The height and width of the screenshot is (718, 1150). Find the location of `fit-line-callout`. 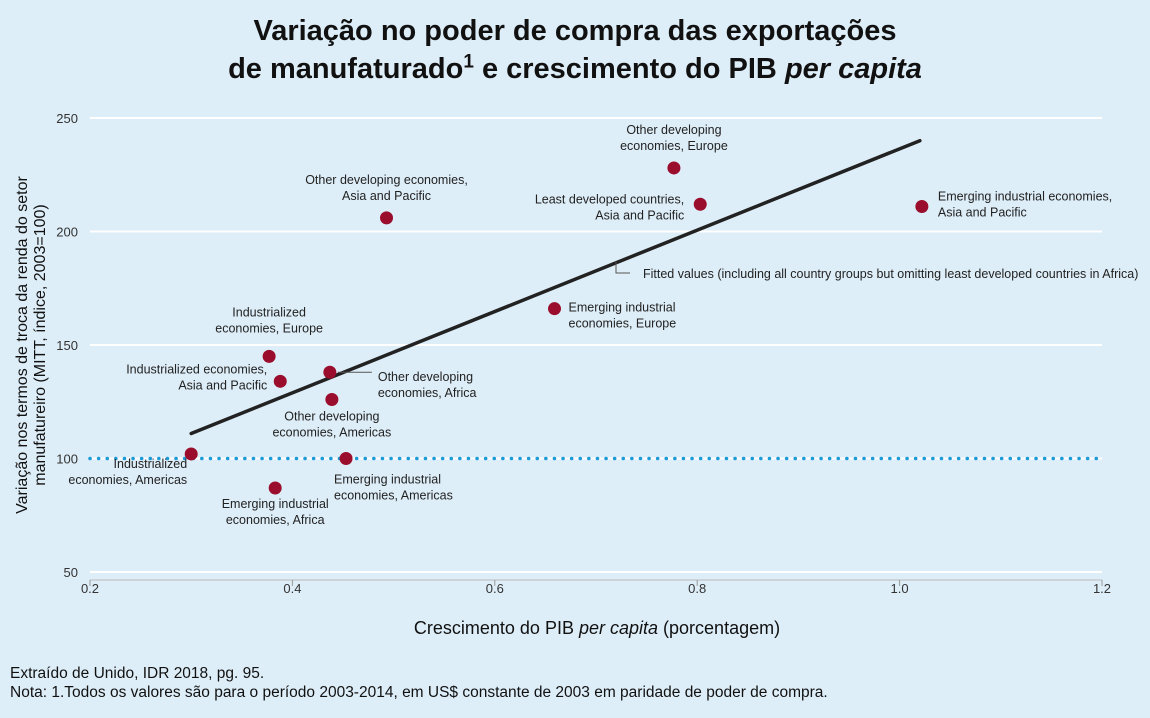

fit-line-callout is located at coordinates (622, 268).